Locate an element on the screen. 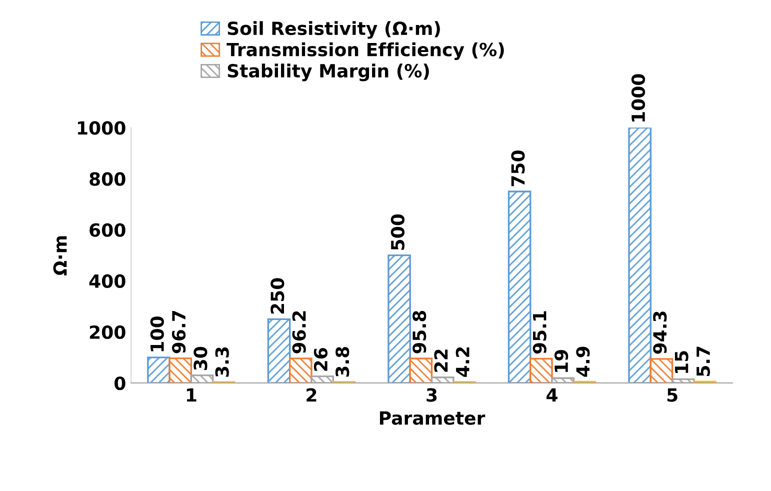  x-tick-label: 1 is located at coordinates (191, 395).